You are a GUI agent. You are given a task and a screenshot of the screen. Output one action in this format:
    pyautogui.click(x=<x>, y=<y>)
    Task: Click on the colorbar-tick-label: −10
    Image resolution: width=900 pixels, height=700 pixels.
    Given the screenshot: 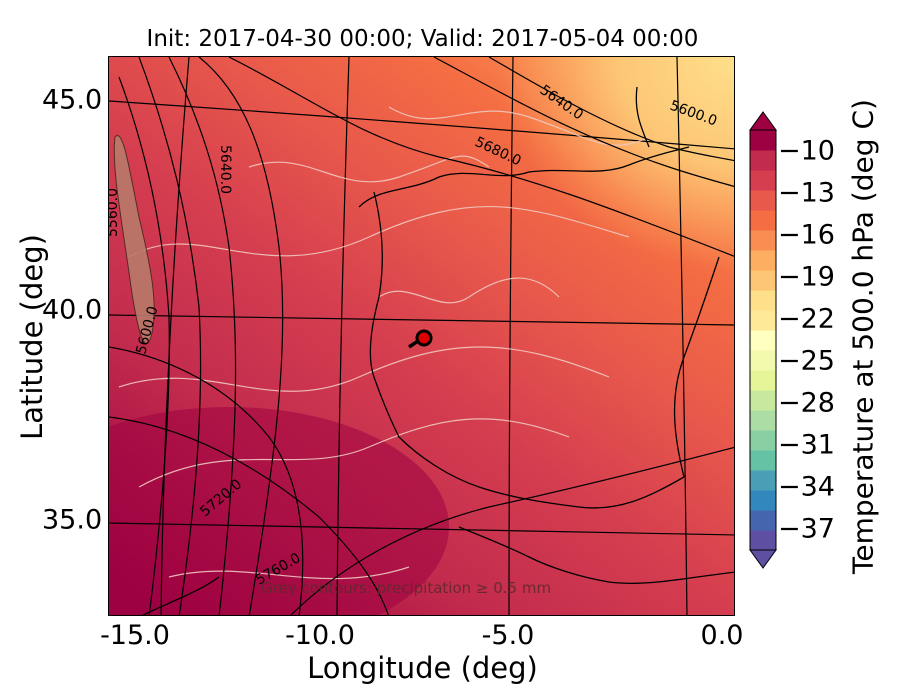 What is the action you would take?
    pyautogui.click(x=806, y=151)
    